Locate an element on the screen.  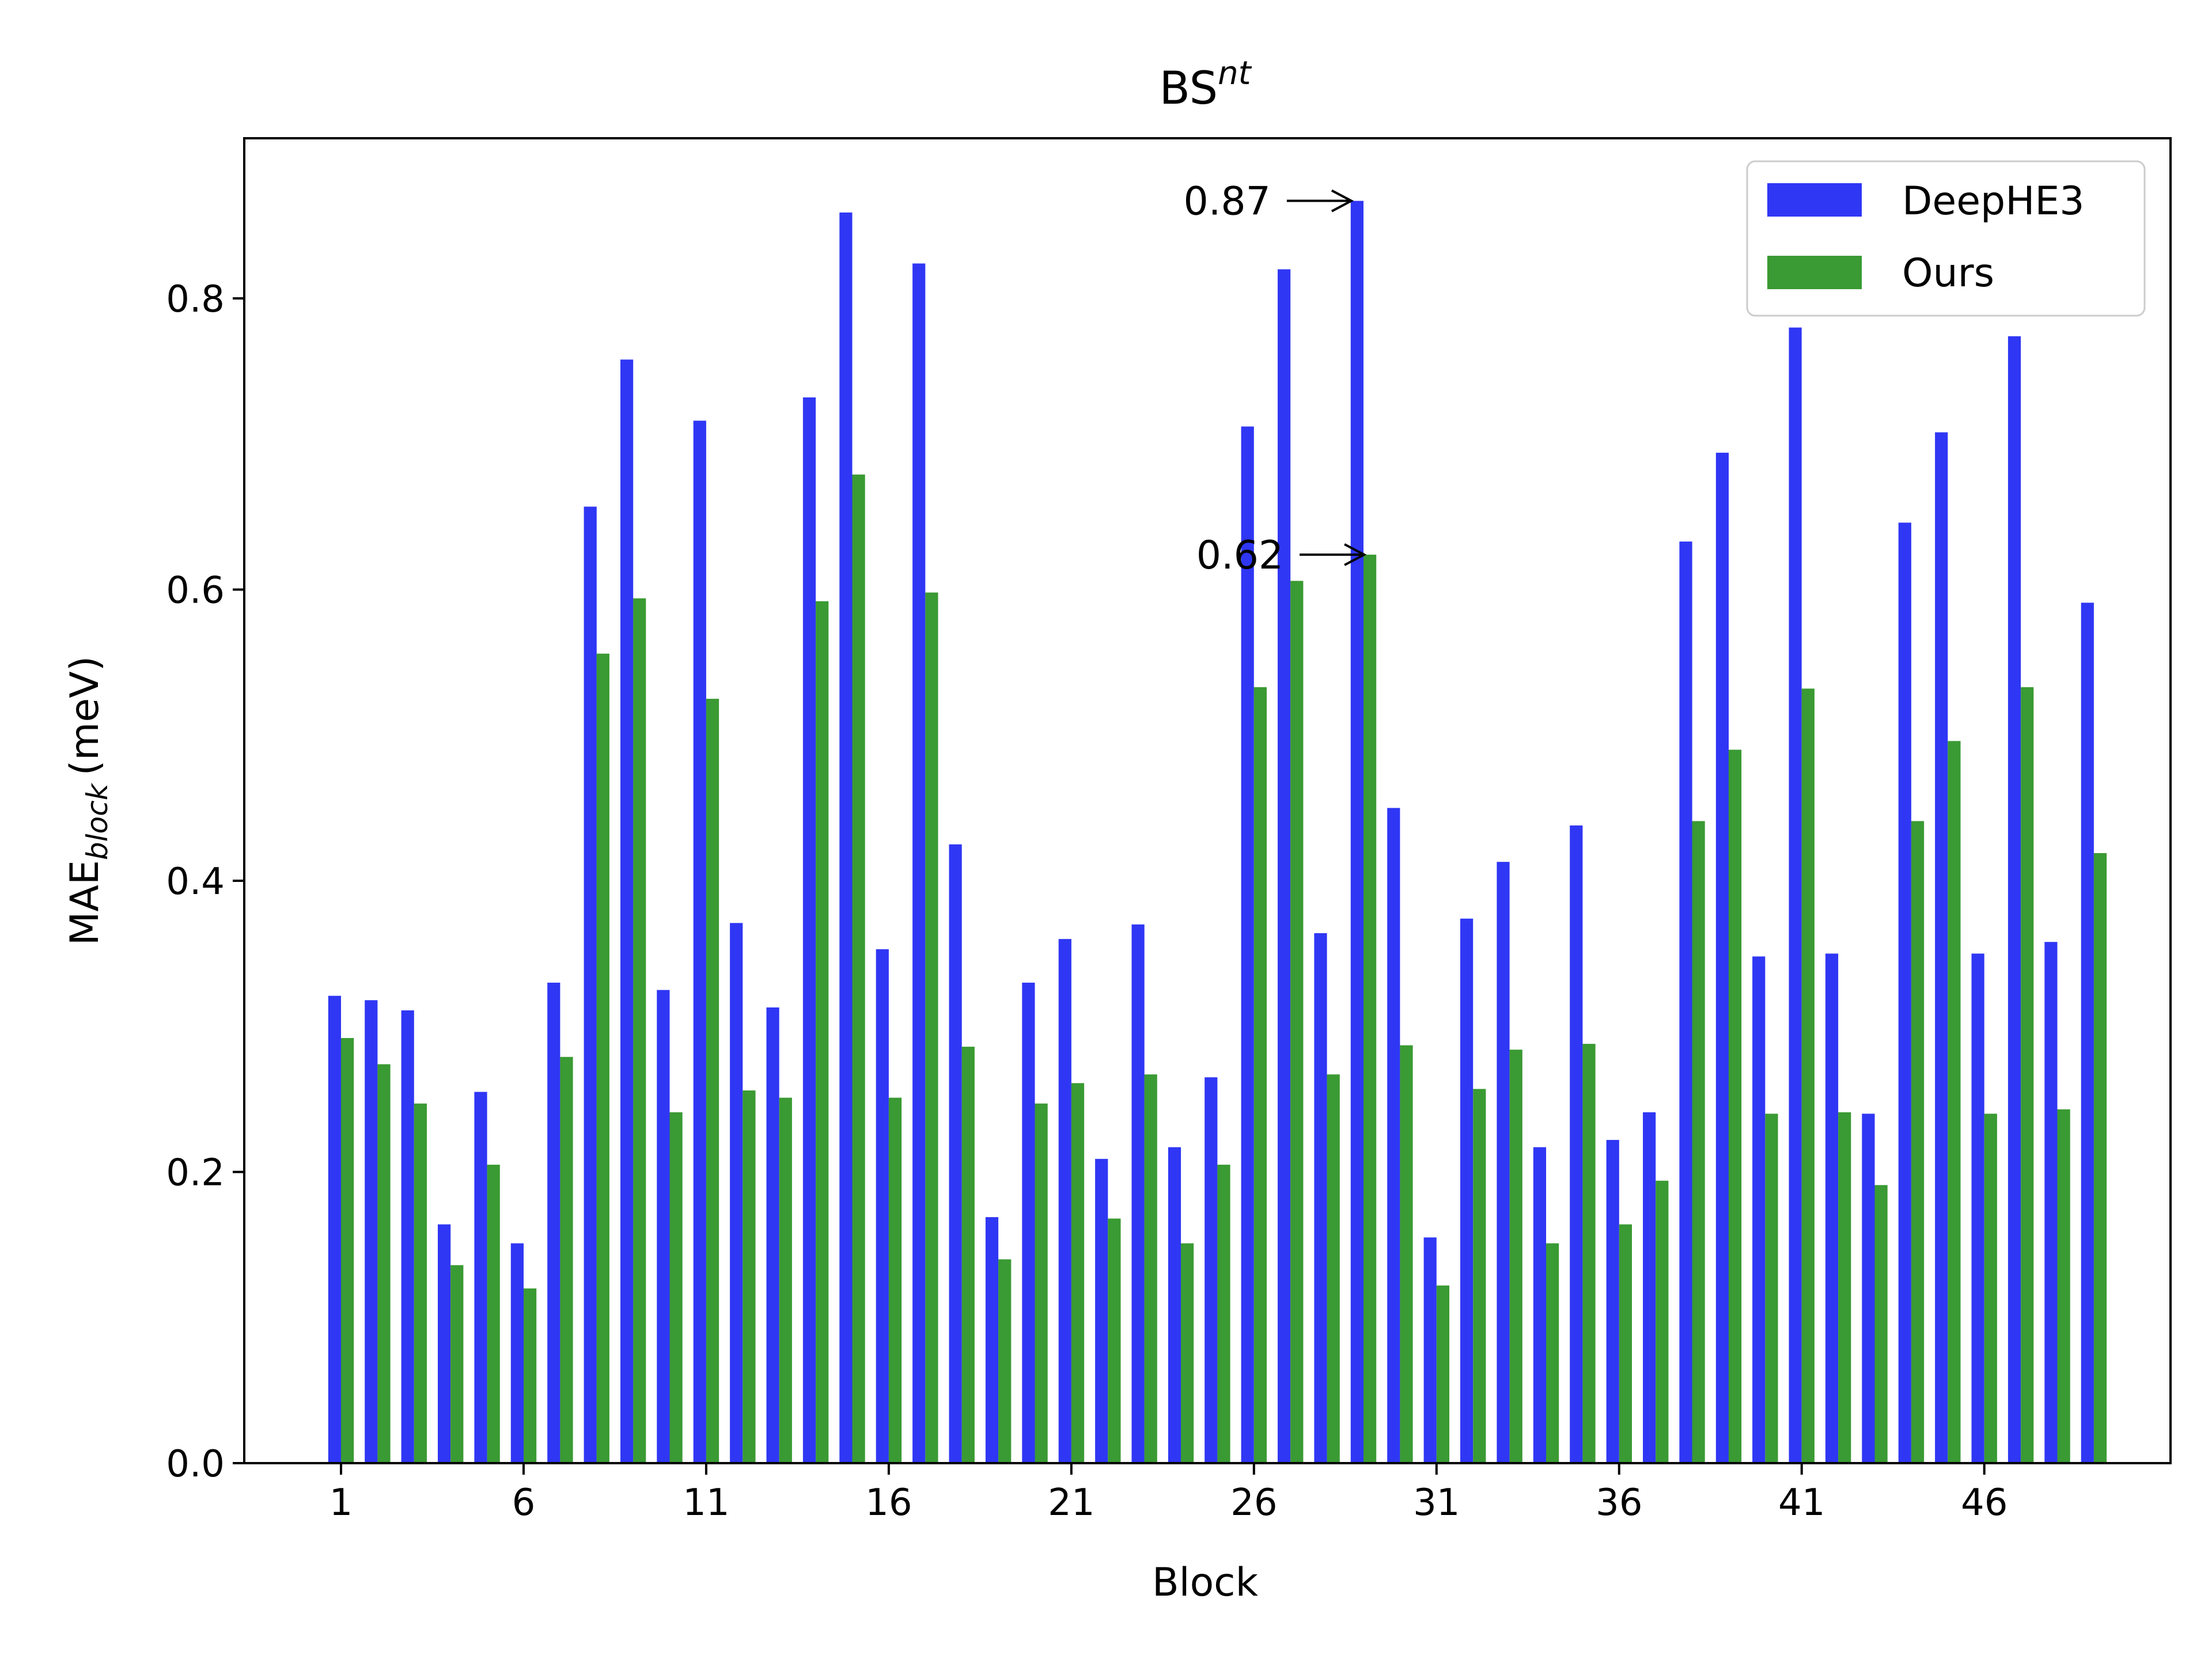
y-tick-label: 0.8 is located at coordinates (195, 299).